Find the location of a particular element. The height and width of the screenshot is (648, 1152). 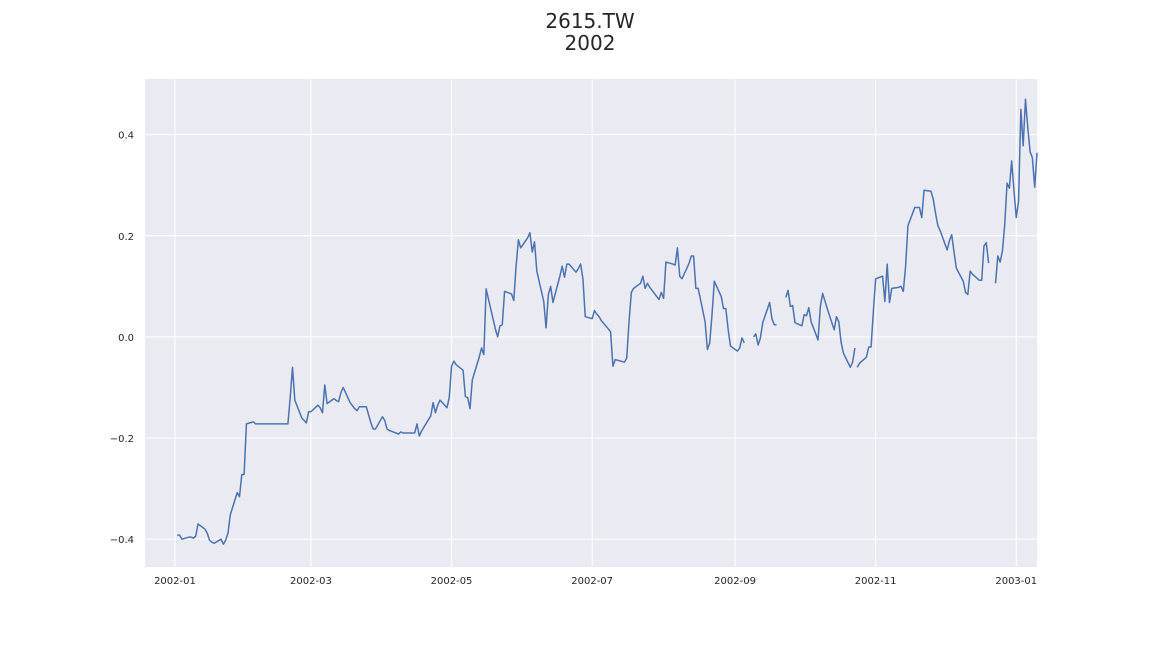

y-tick-label: 0.4 is located at coordinates (126, 136).